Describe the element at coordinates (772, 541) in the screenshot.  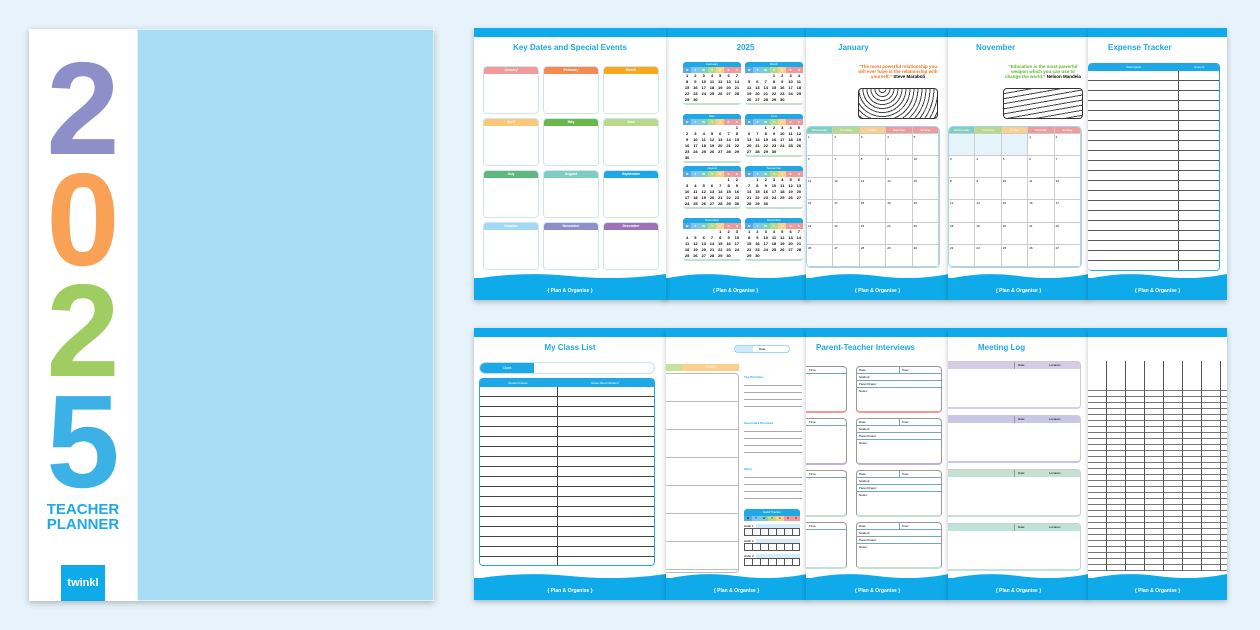
I see `habit-label: Habit 2` at that location.